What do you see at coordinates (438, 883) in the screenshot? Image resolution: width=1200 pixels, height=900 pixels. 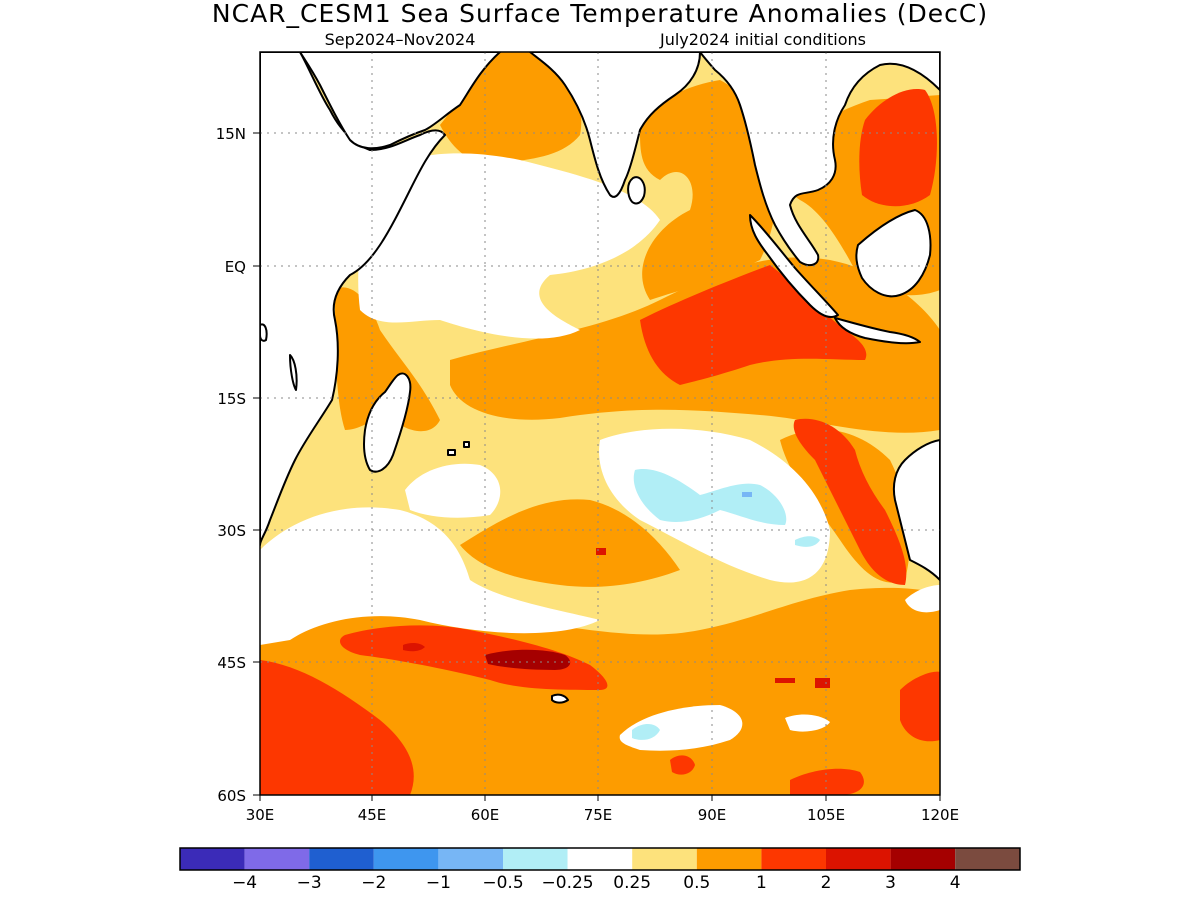 I see `colorbar-label: −1` at bounding box center [438, 883].